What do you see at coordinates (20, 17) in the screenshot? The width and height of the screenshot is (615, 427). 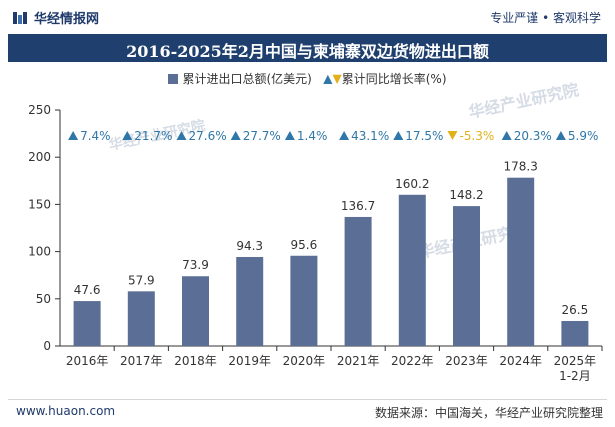 I see `brand-logo-icon` at bounding box center [20, 17].